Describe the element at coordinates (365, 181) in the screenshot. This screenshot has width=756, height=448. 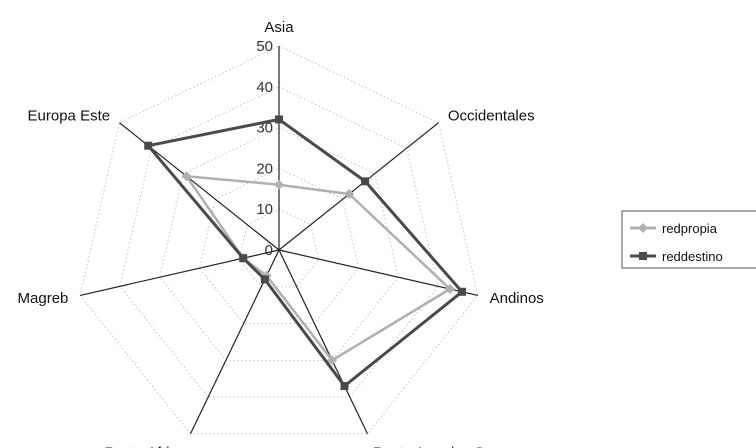
I see `point-reddestino-occidentales` at that location.